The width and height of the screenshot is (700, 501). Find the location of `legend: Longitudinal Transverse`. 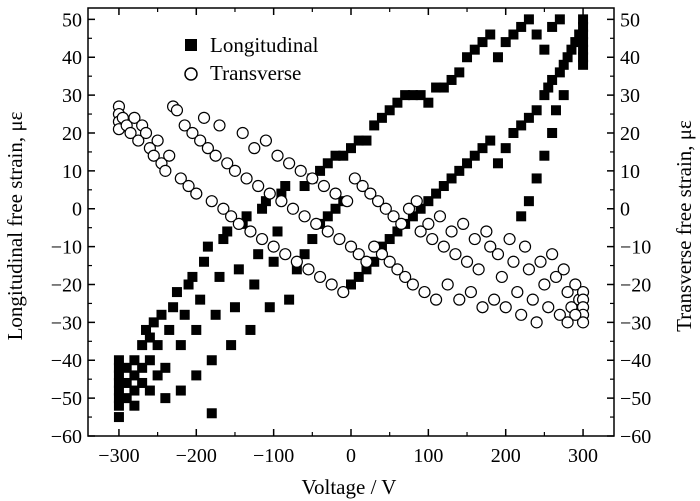

legend: Longitudinal Transverse is located at coordinates (251, 59).